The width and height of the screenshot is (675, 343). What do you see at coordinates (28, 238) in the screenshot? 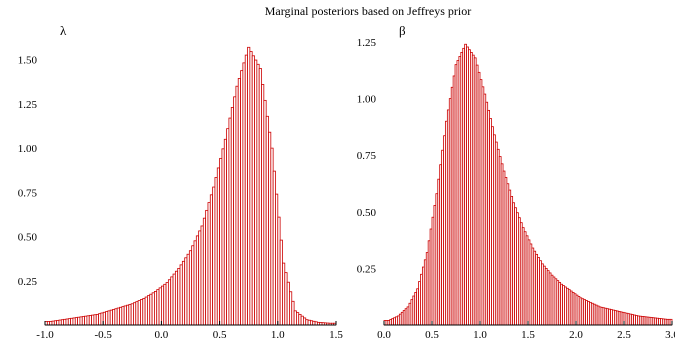
I see `lambda-y-tick-label: 0.50` at bounding box center [28, 238].